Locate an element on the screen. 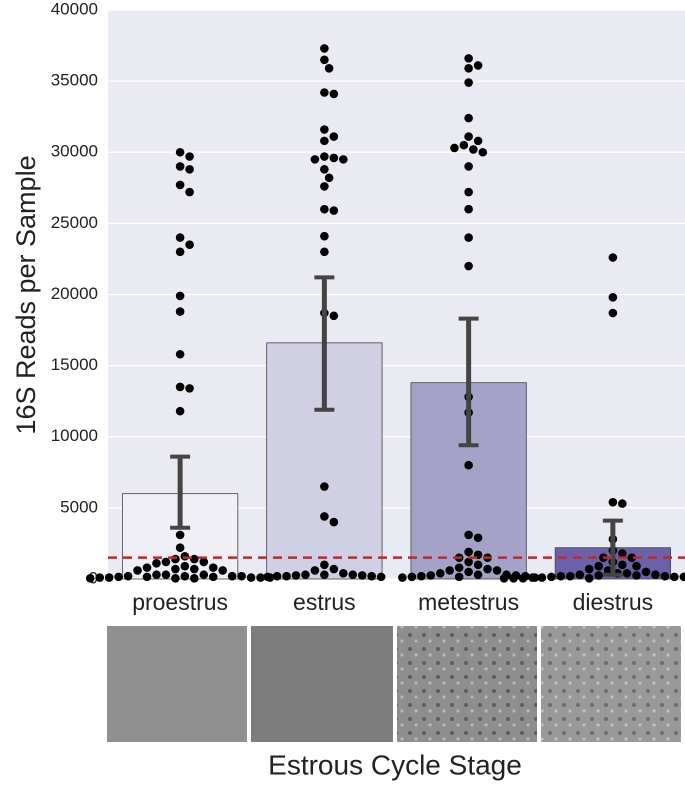  x-tick-label: estrus is located at coordinates (324, 602).